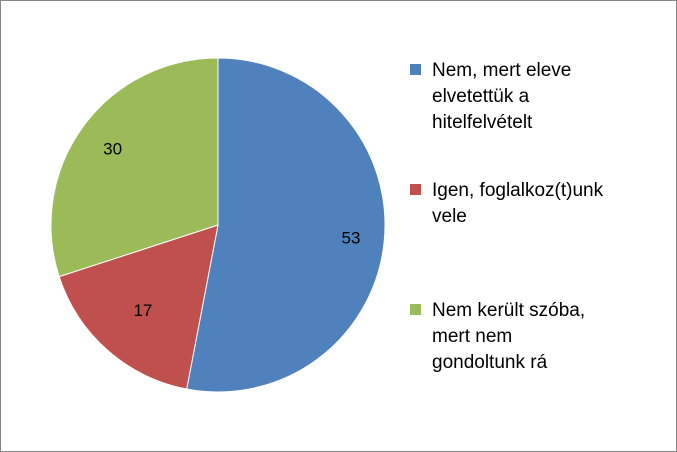 Image resolution: width=677 pixels, height=452 pixels. I want to click on pie-data-label-0: 53, so click(351, 238).